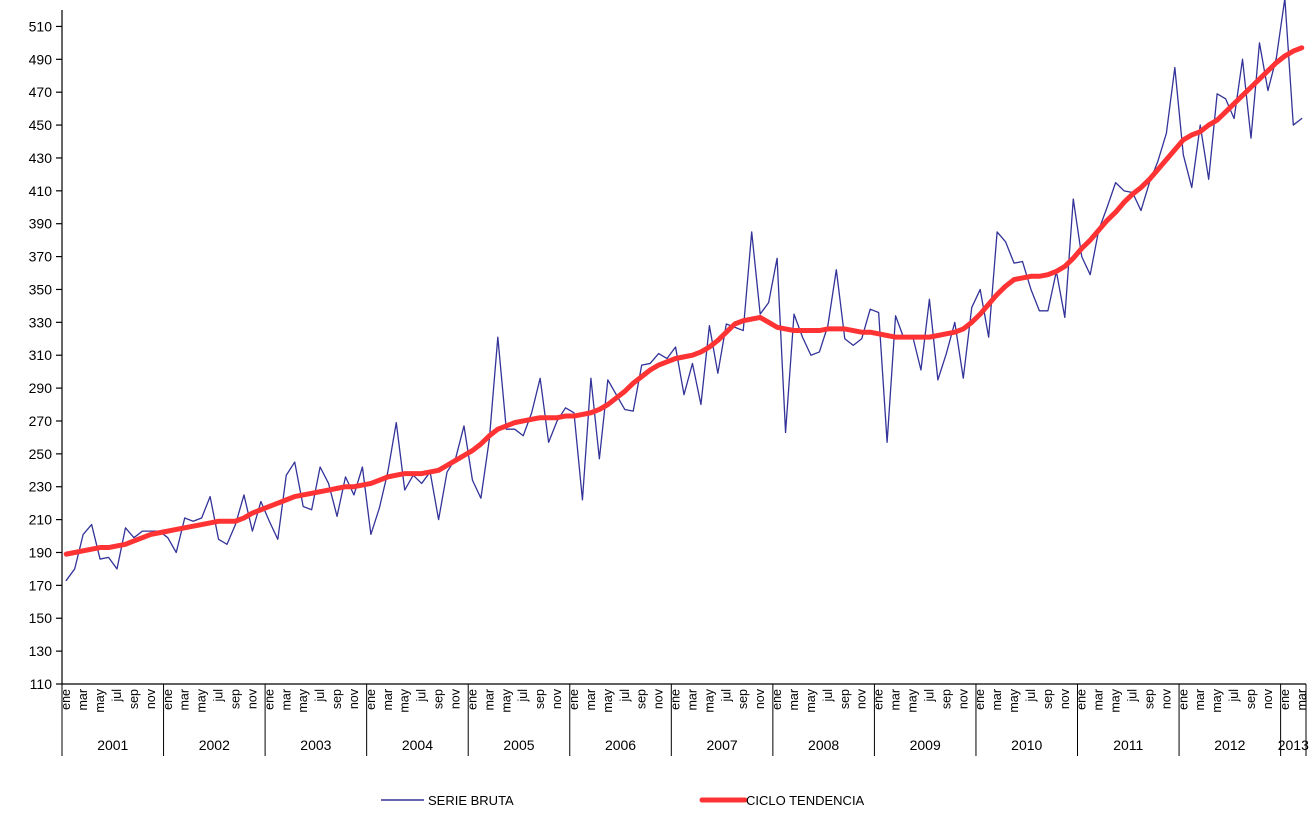  Describe the element at coordinates (41, 59) in the screenshot. I see `y-tick-label: 490` at that location.